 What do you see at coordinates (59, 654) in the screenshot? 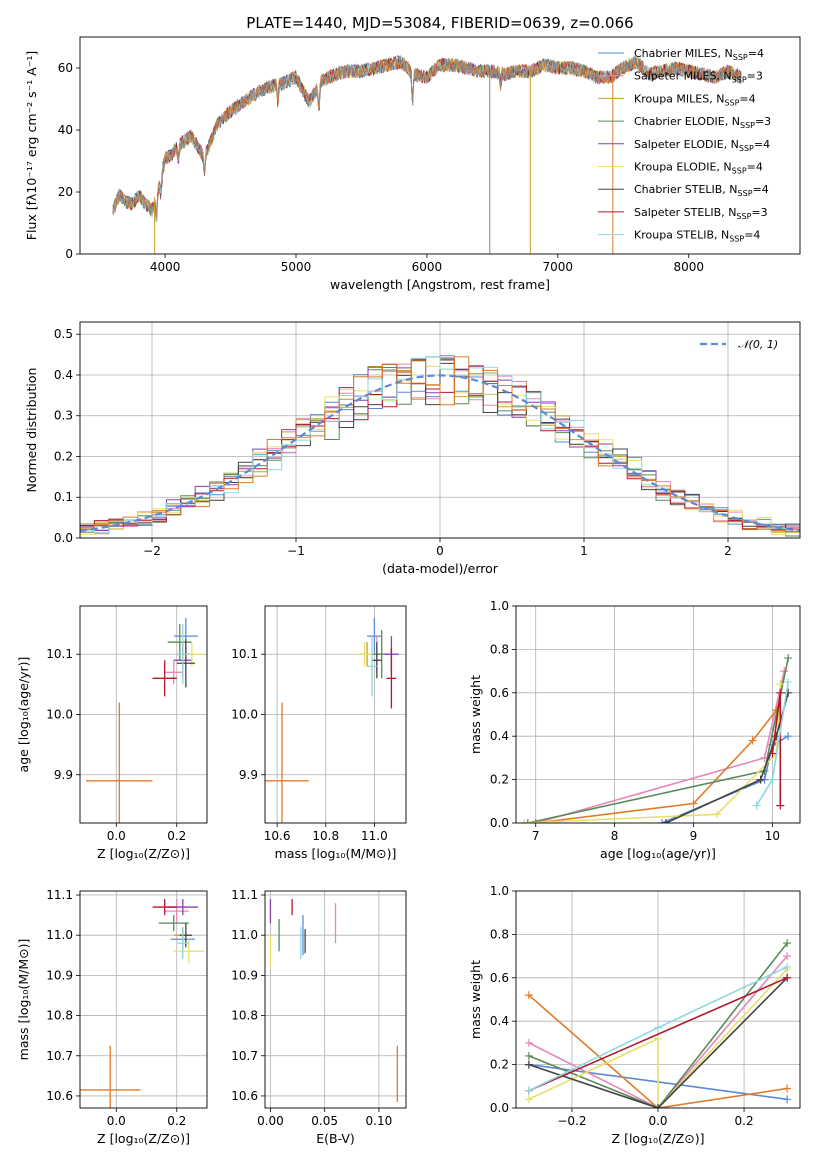
I see `y-tick-label: 10.1` at bounding box center [59, 654].